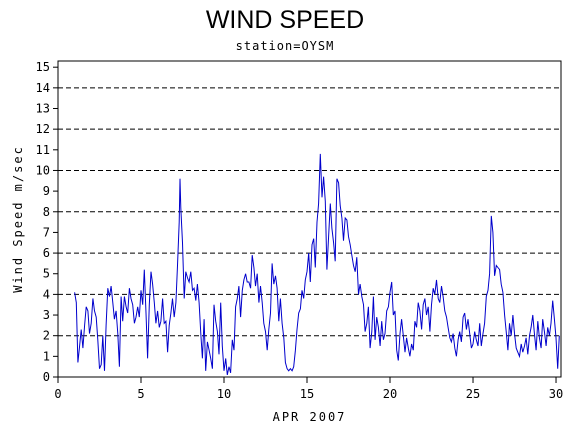 The image size is (570, 430). Describe the element at coordinates (46, 356) in the screenshot. I see `y-tick-label: 1` at that location.